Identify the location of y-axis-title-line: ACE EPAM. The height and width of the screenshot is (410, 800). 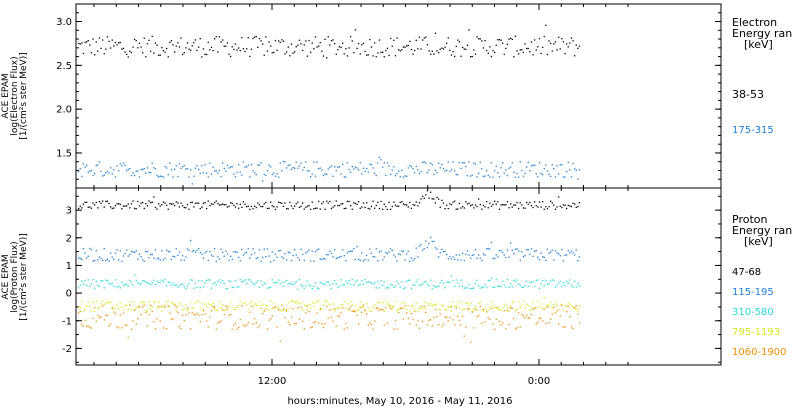
(6, 276).